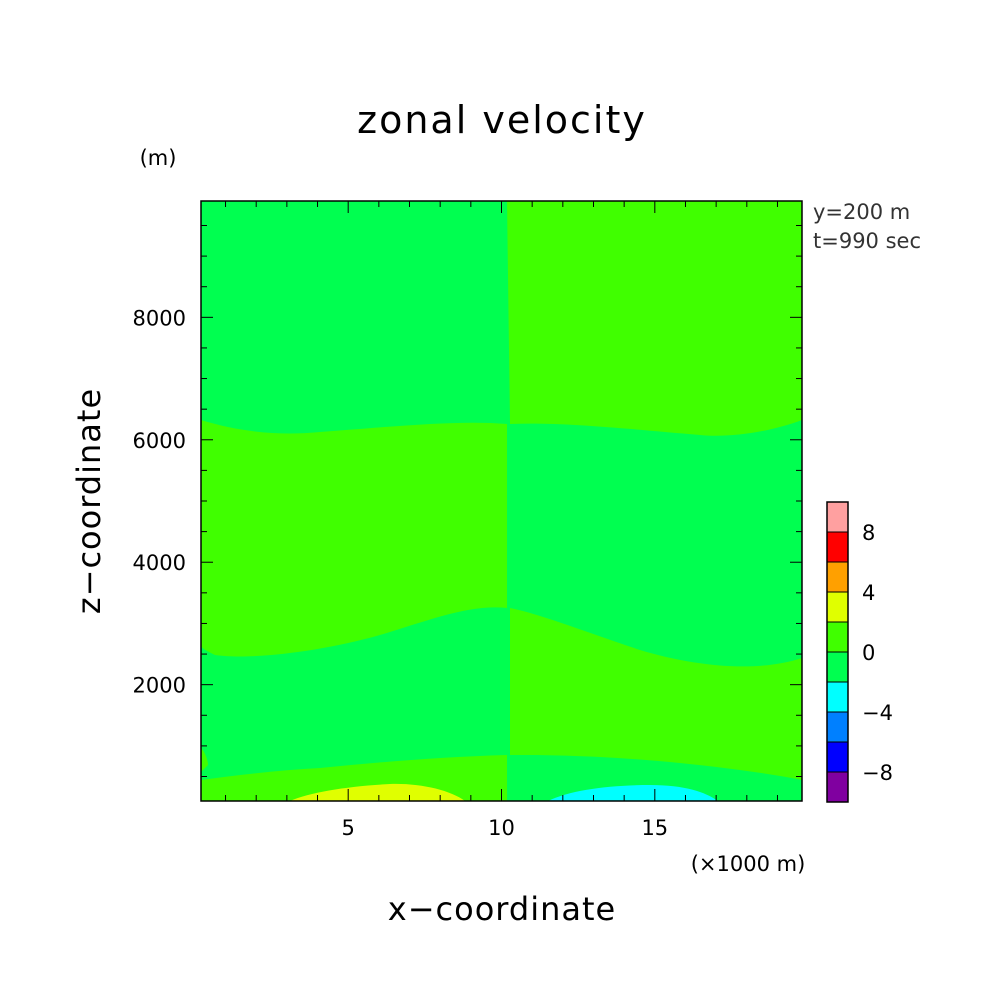 Image resolution: width=1004 pixels, height=1004 pixels. Describe the element at coordinates (347, 828) in the screenshot. I see `x-tick-label: 5` at that location.